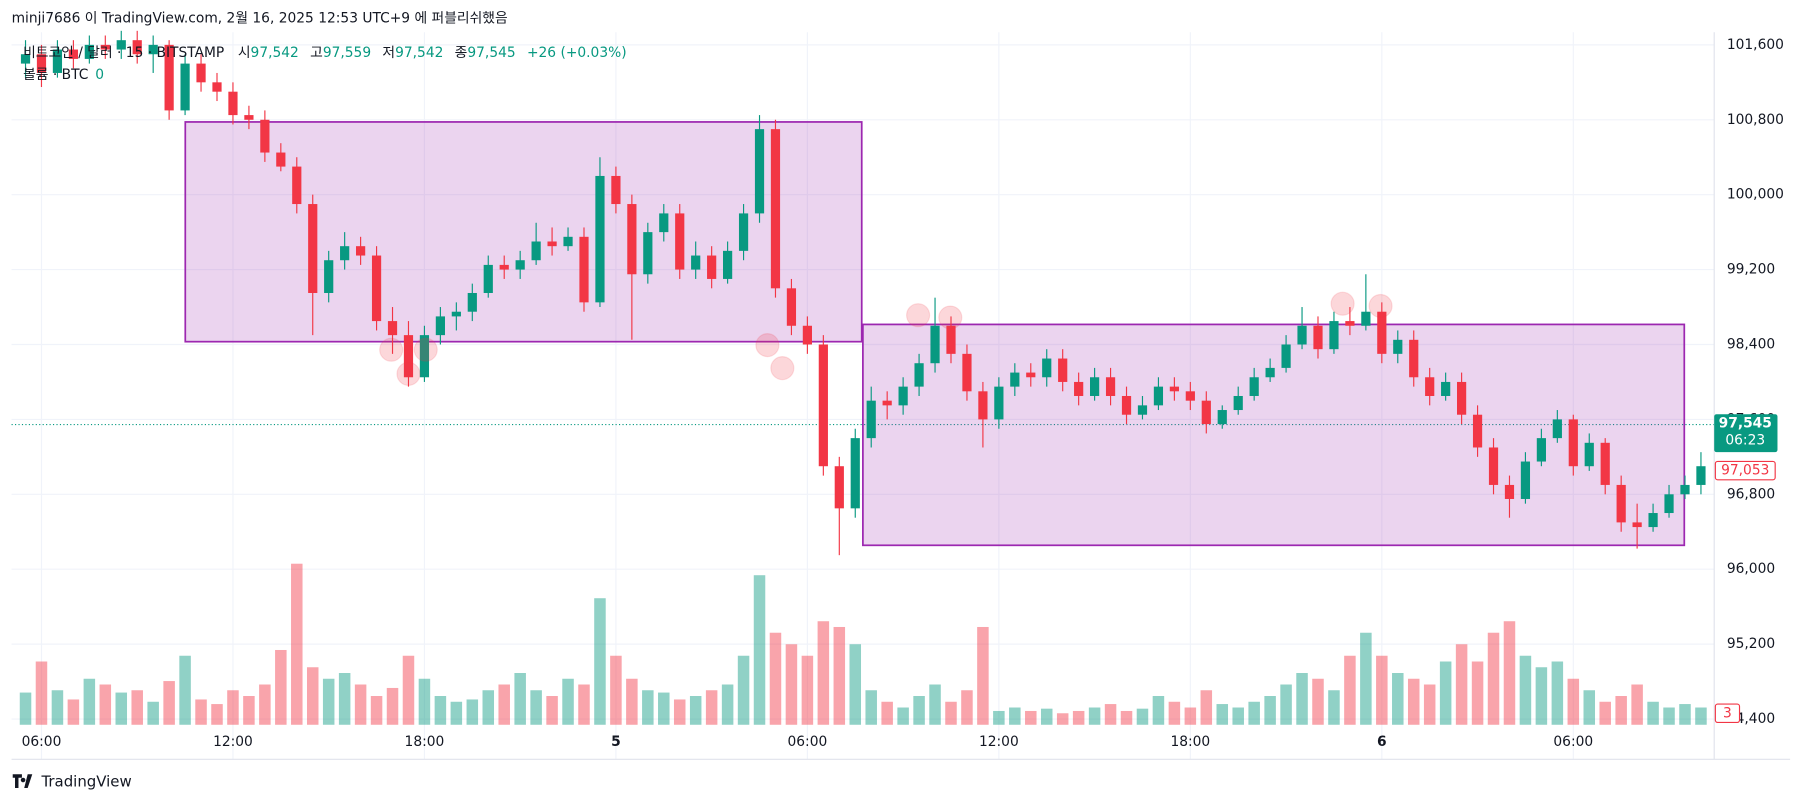 Image resolution: width=1804 pixels, height=803 pixels. Describe the element at coordinates (1751, 569) in the screenshot. I see `y-tick-label: 96,000` at that location.